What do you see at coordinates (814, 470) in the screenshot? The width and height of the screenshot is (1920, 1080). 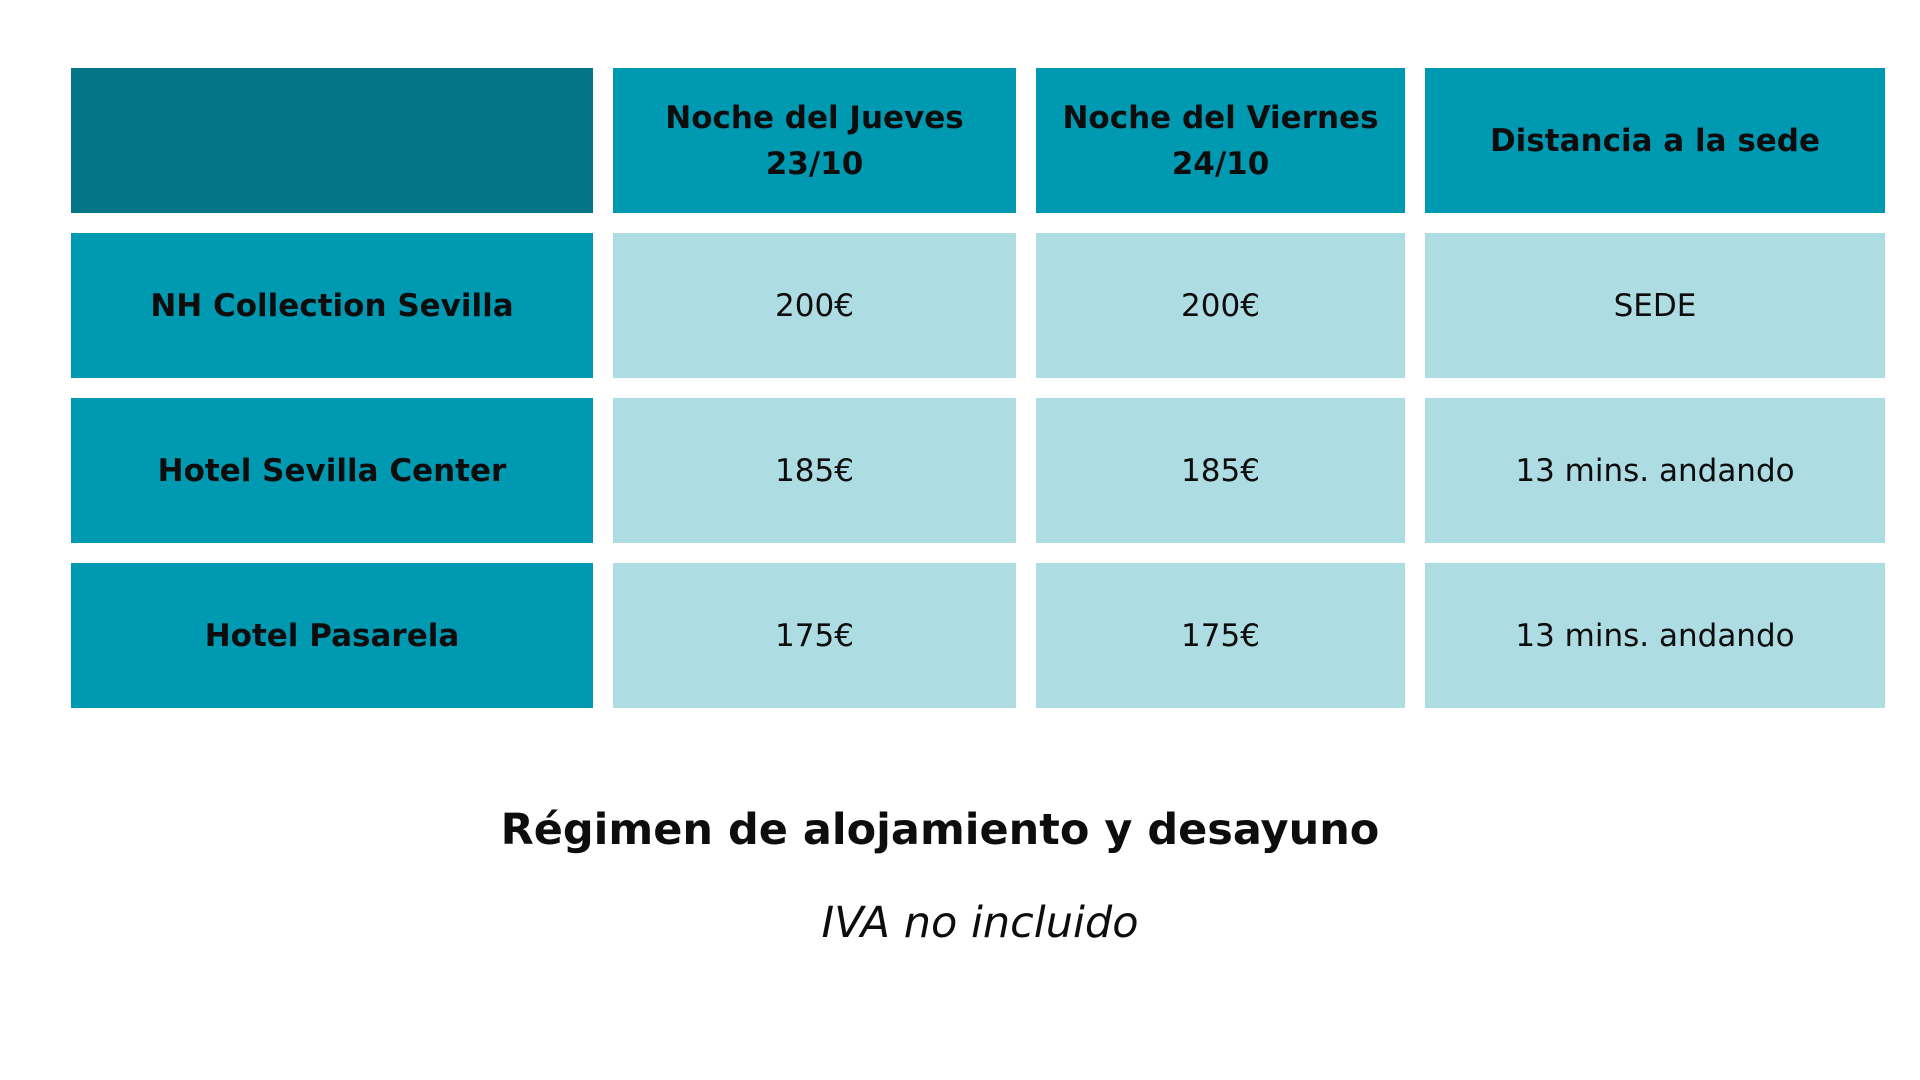 I see `table-cell-jueves-price: 185€` at bounding box center [814, 470].